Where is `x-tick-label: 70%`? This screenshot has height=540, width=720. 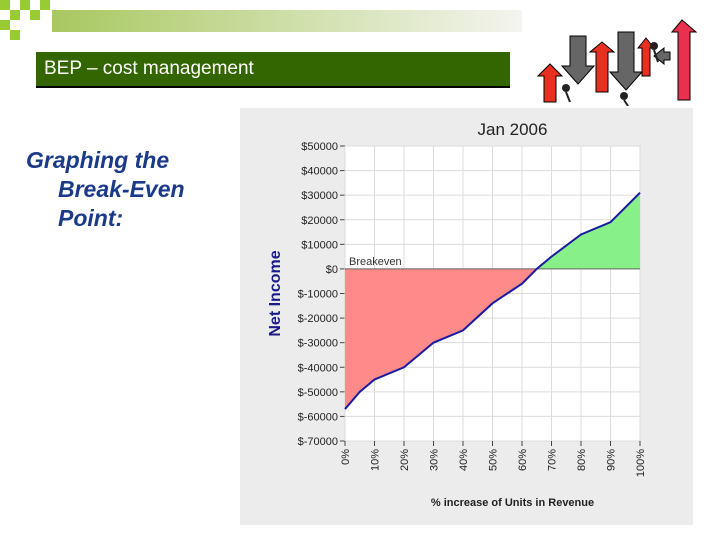
x-tick-label: 70% is located at coordinates (553, 460).